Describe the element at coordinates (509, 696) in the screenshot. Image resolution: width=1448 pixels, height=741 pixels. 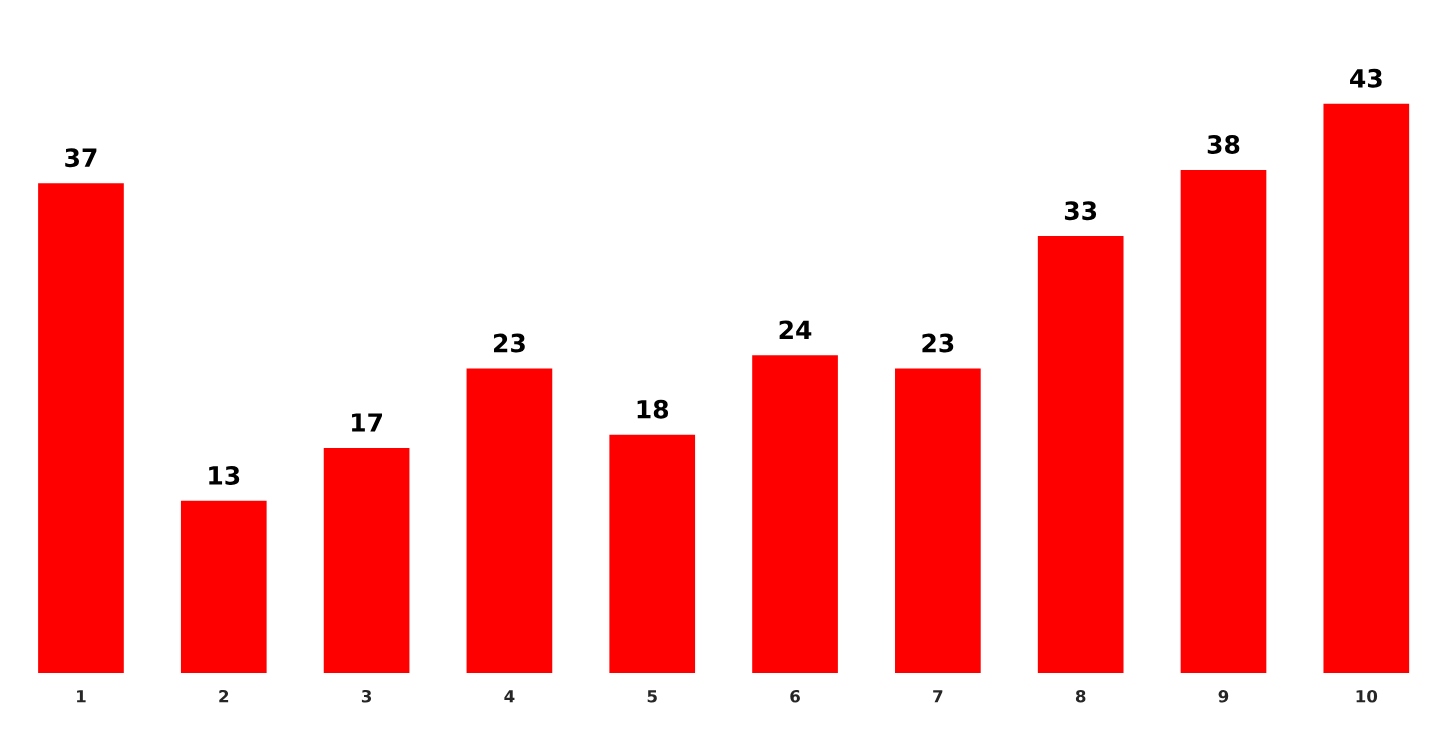
I see `x-tick-label: 4` at that location.